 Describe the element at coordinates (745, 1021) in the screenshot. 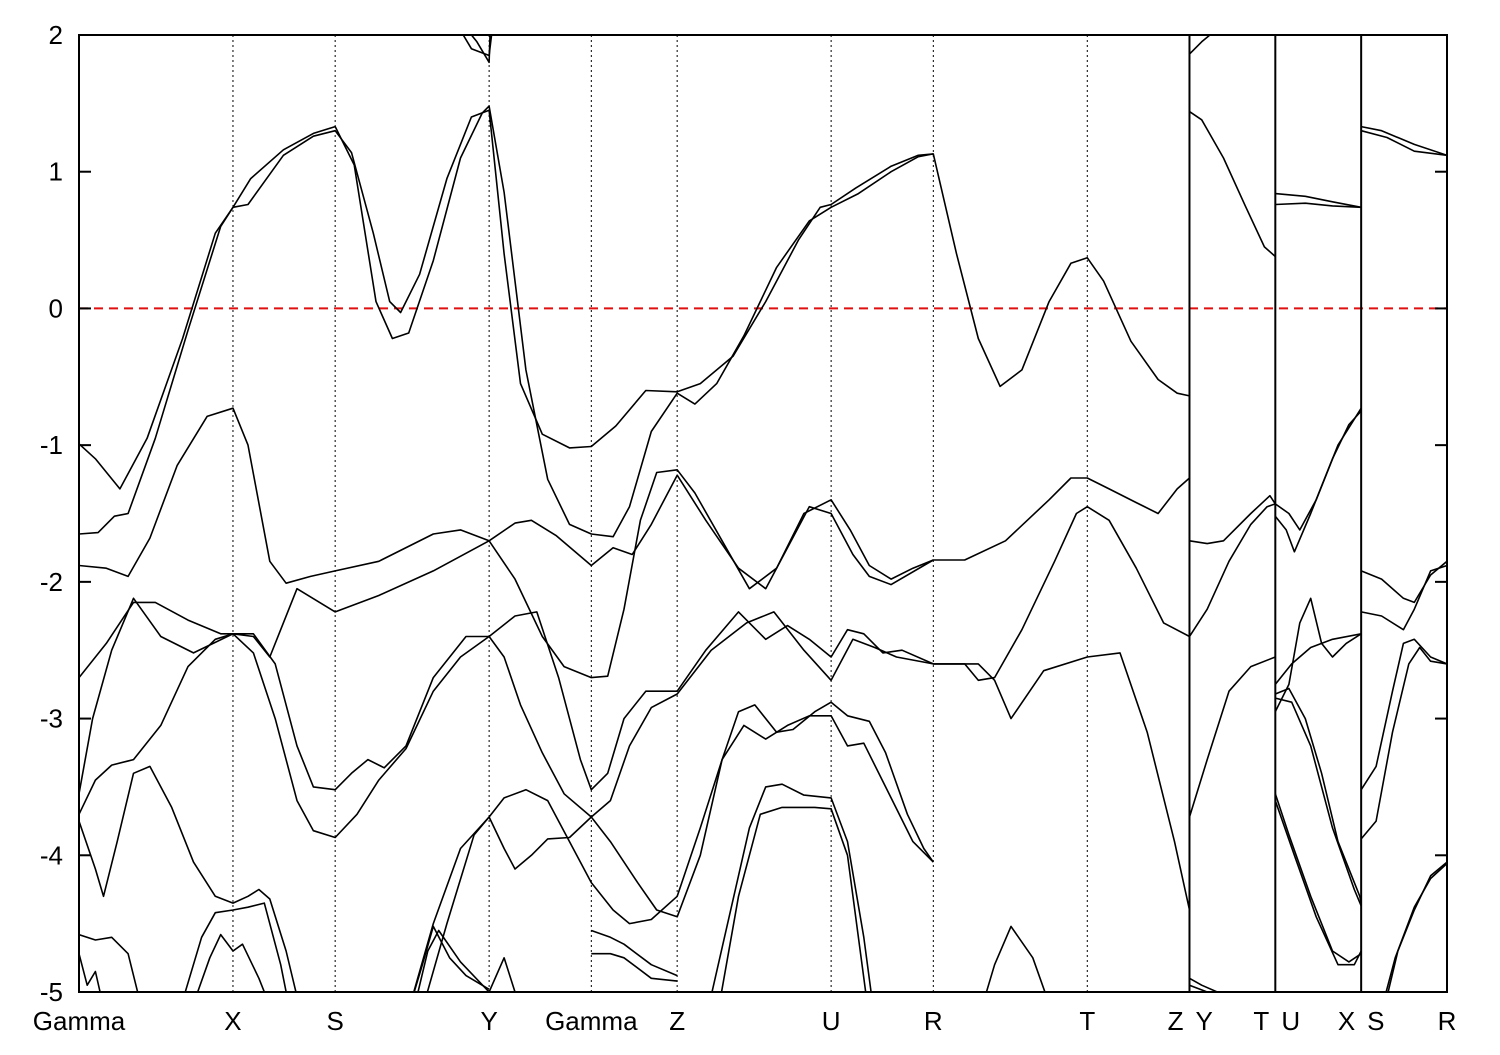

I see `x-axis-kpoint-labels: Gamma X S Y Gamma Z U R T Z Y T U X S R` at that location.